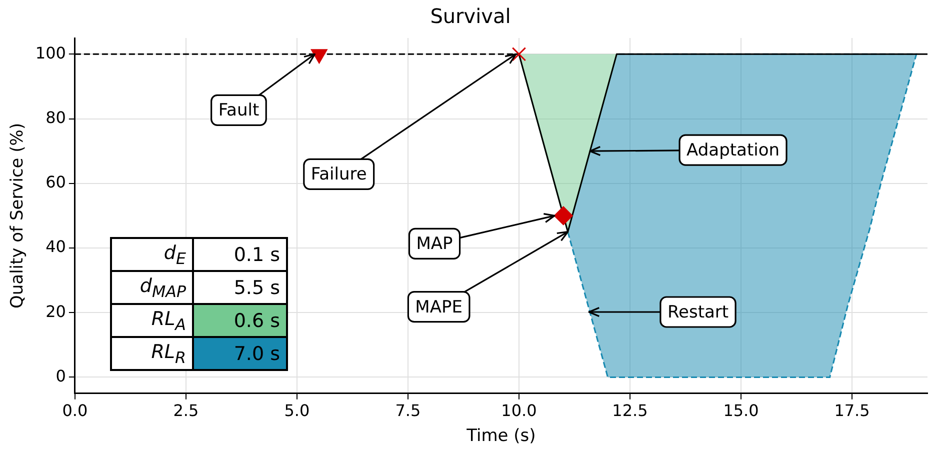 This screenshot has height=449, width=938. Describe the element at coordinates (698, 312) in the screenshot. I see `annotation: Restart` at that location.